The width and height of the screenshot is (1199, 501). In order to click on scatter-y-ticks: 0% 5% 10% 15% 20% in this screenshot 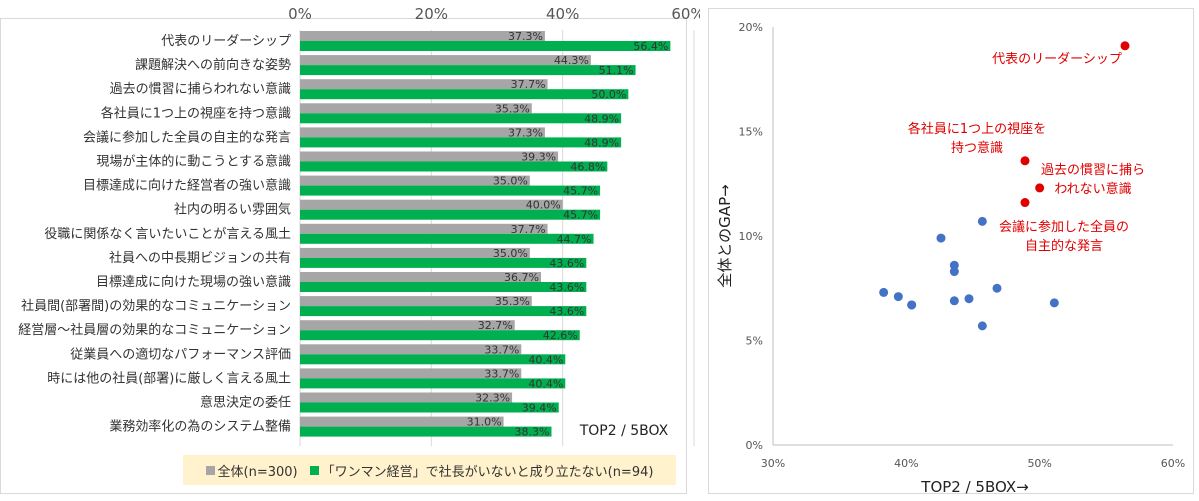, I will do `click(751, 236)`.